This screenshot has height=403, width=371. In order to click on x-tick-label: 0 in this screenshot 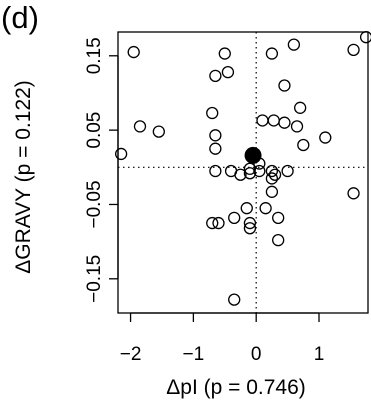, I will do `click(256, 354)`.